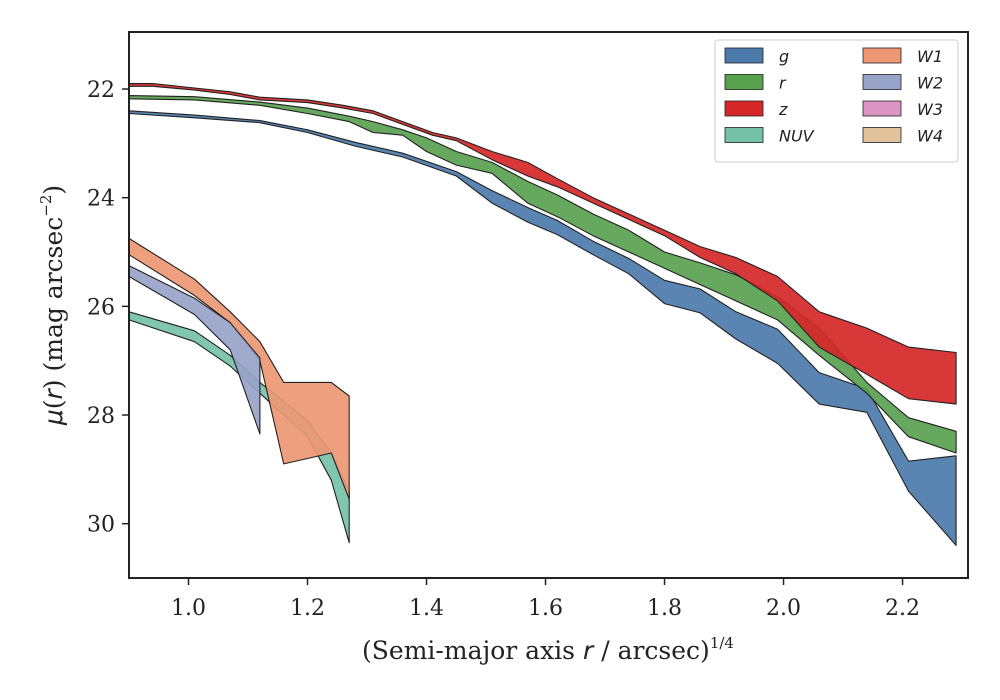  What do you see at coordinates (797, 136) in the screenshot?
I see `legend-label: NUV` at bounding box center [797, 136].